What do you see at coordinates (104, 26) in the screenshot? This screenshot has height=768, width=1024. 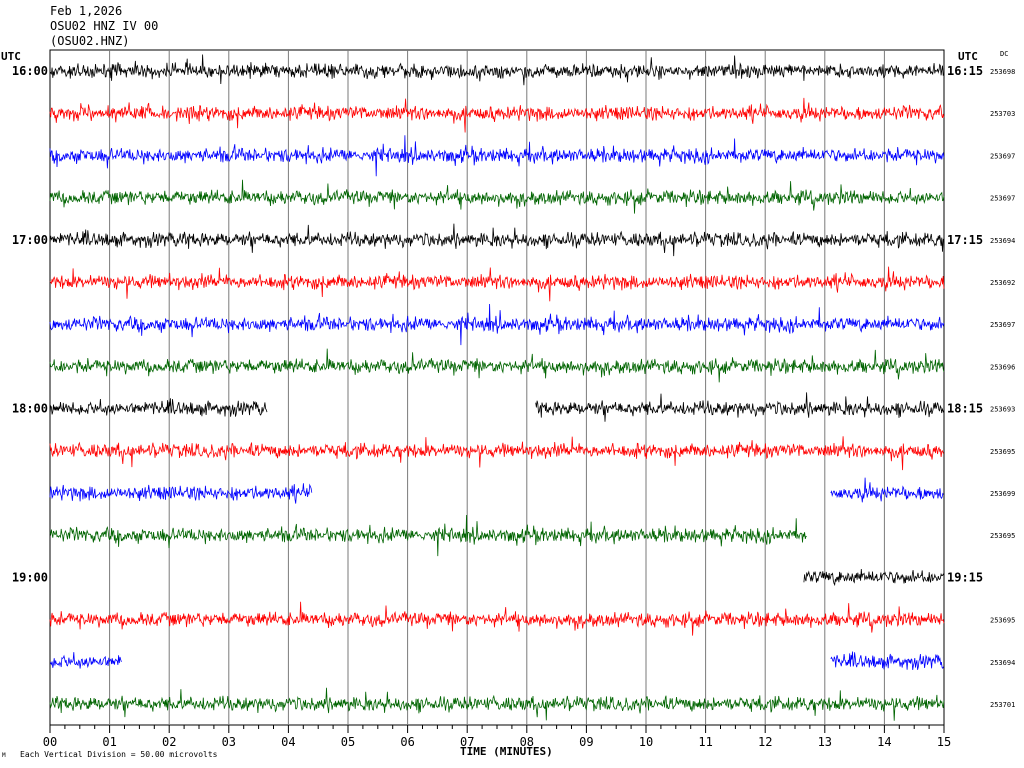 I see `header-station-line: OSU02 HNZ IV 00` at bounding box center [104, 26].